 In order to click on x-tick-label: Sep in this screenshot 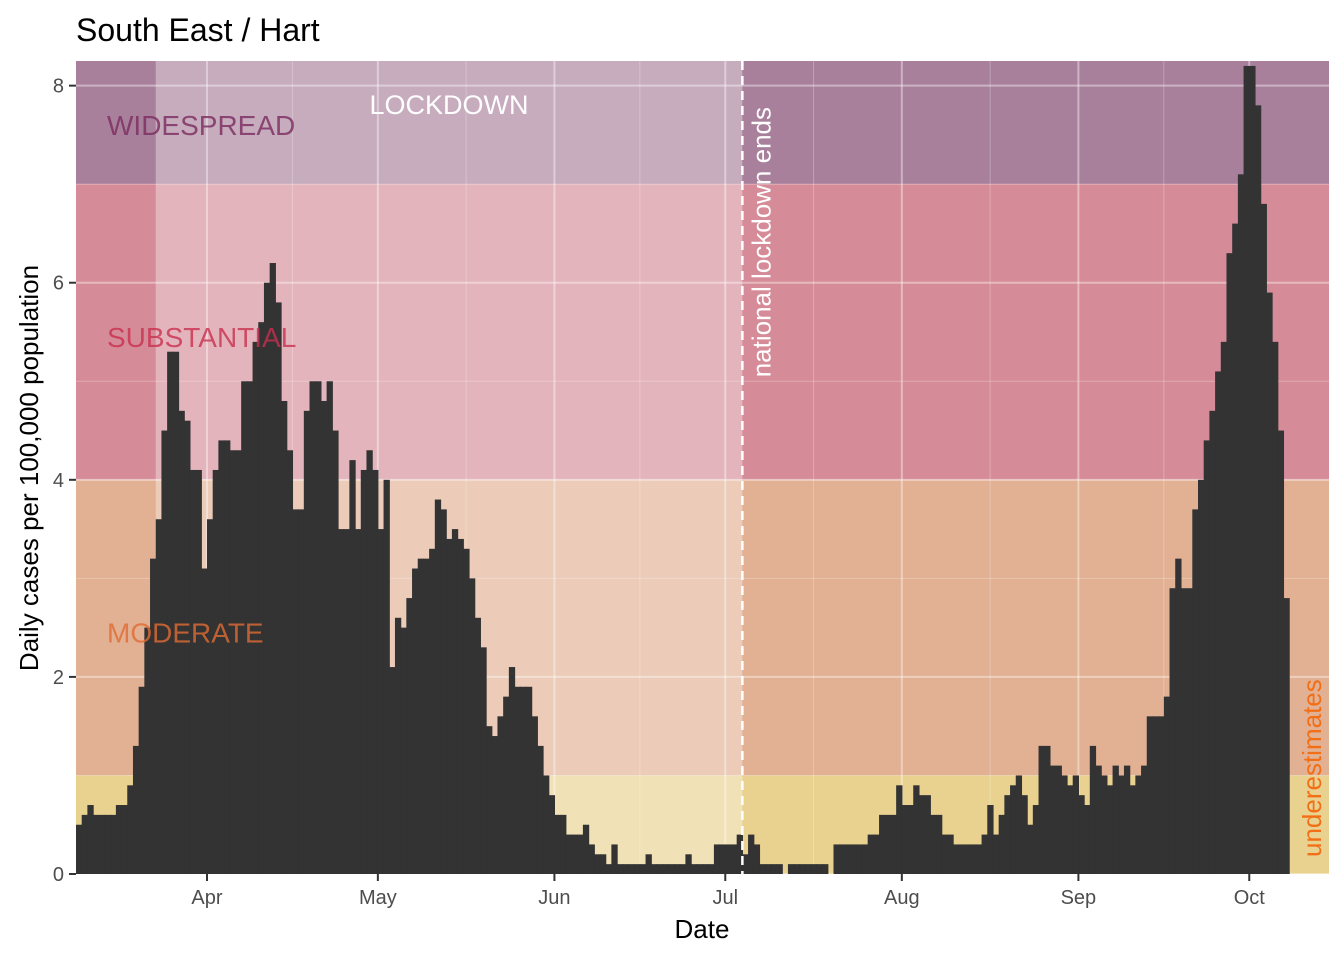, I will do `click(1079, 898)`.